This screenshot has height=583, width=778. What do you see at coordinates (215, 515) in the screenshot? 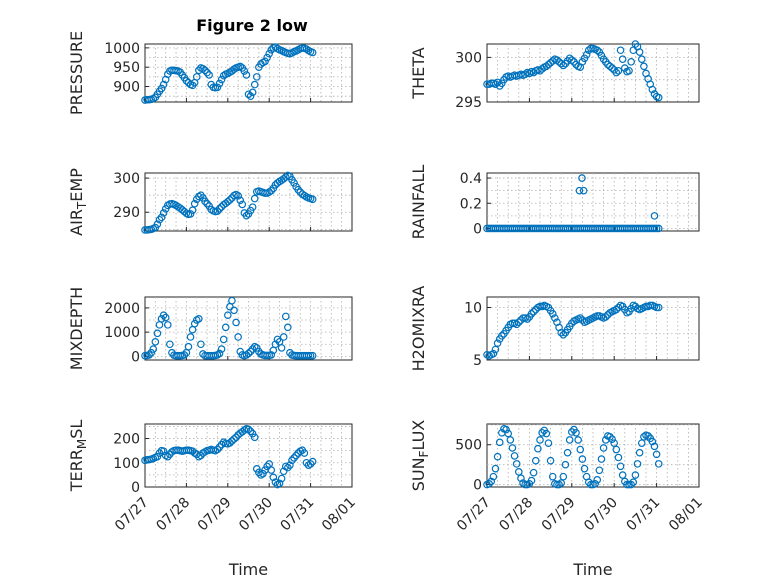
I see `x-tick-label: 07/29` at bounding box center [215, 515].